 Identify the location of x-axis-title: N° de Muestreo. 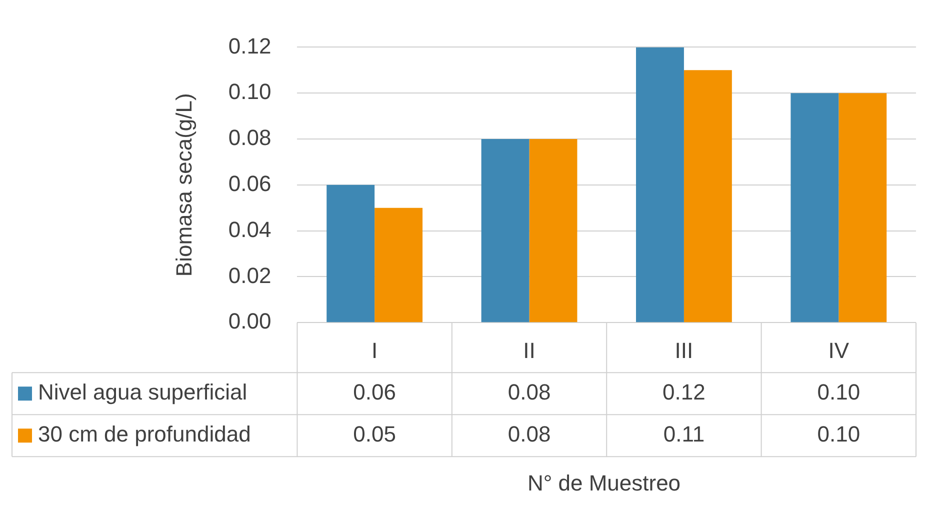
(604, 483).